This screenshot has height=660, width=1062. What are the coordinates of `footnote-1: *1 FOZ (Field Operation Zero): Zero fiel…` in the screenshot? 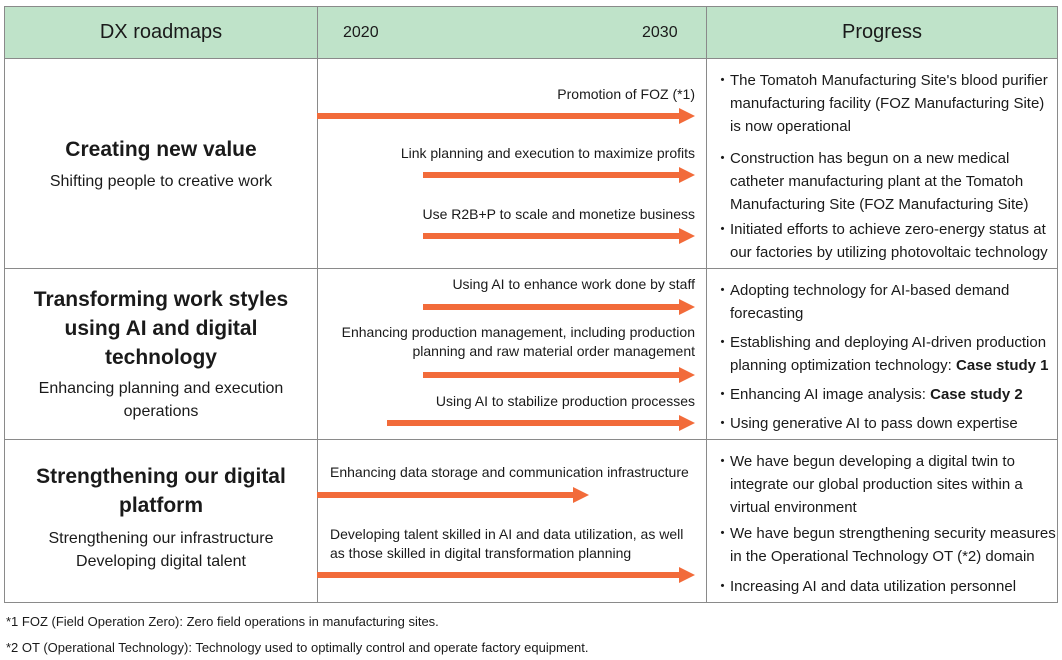 It's located at (222, 621).